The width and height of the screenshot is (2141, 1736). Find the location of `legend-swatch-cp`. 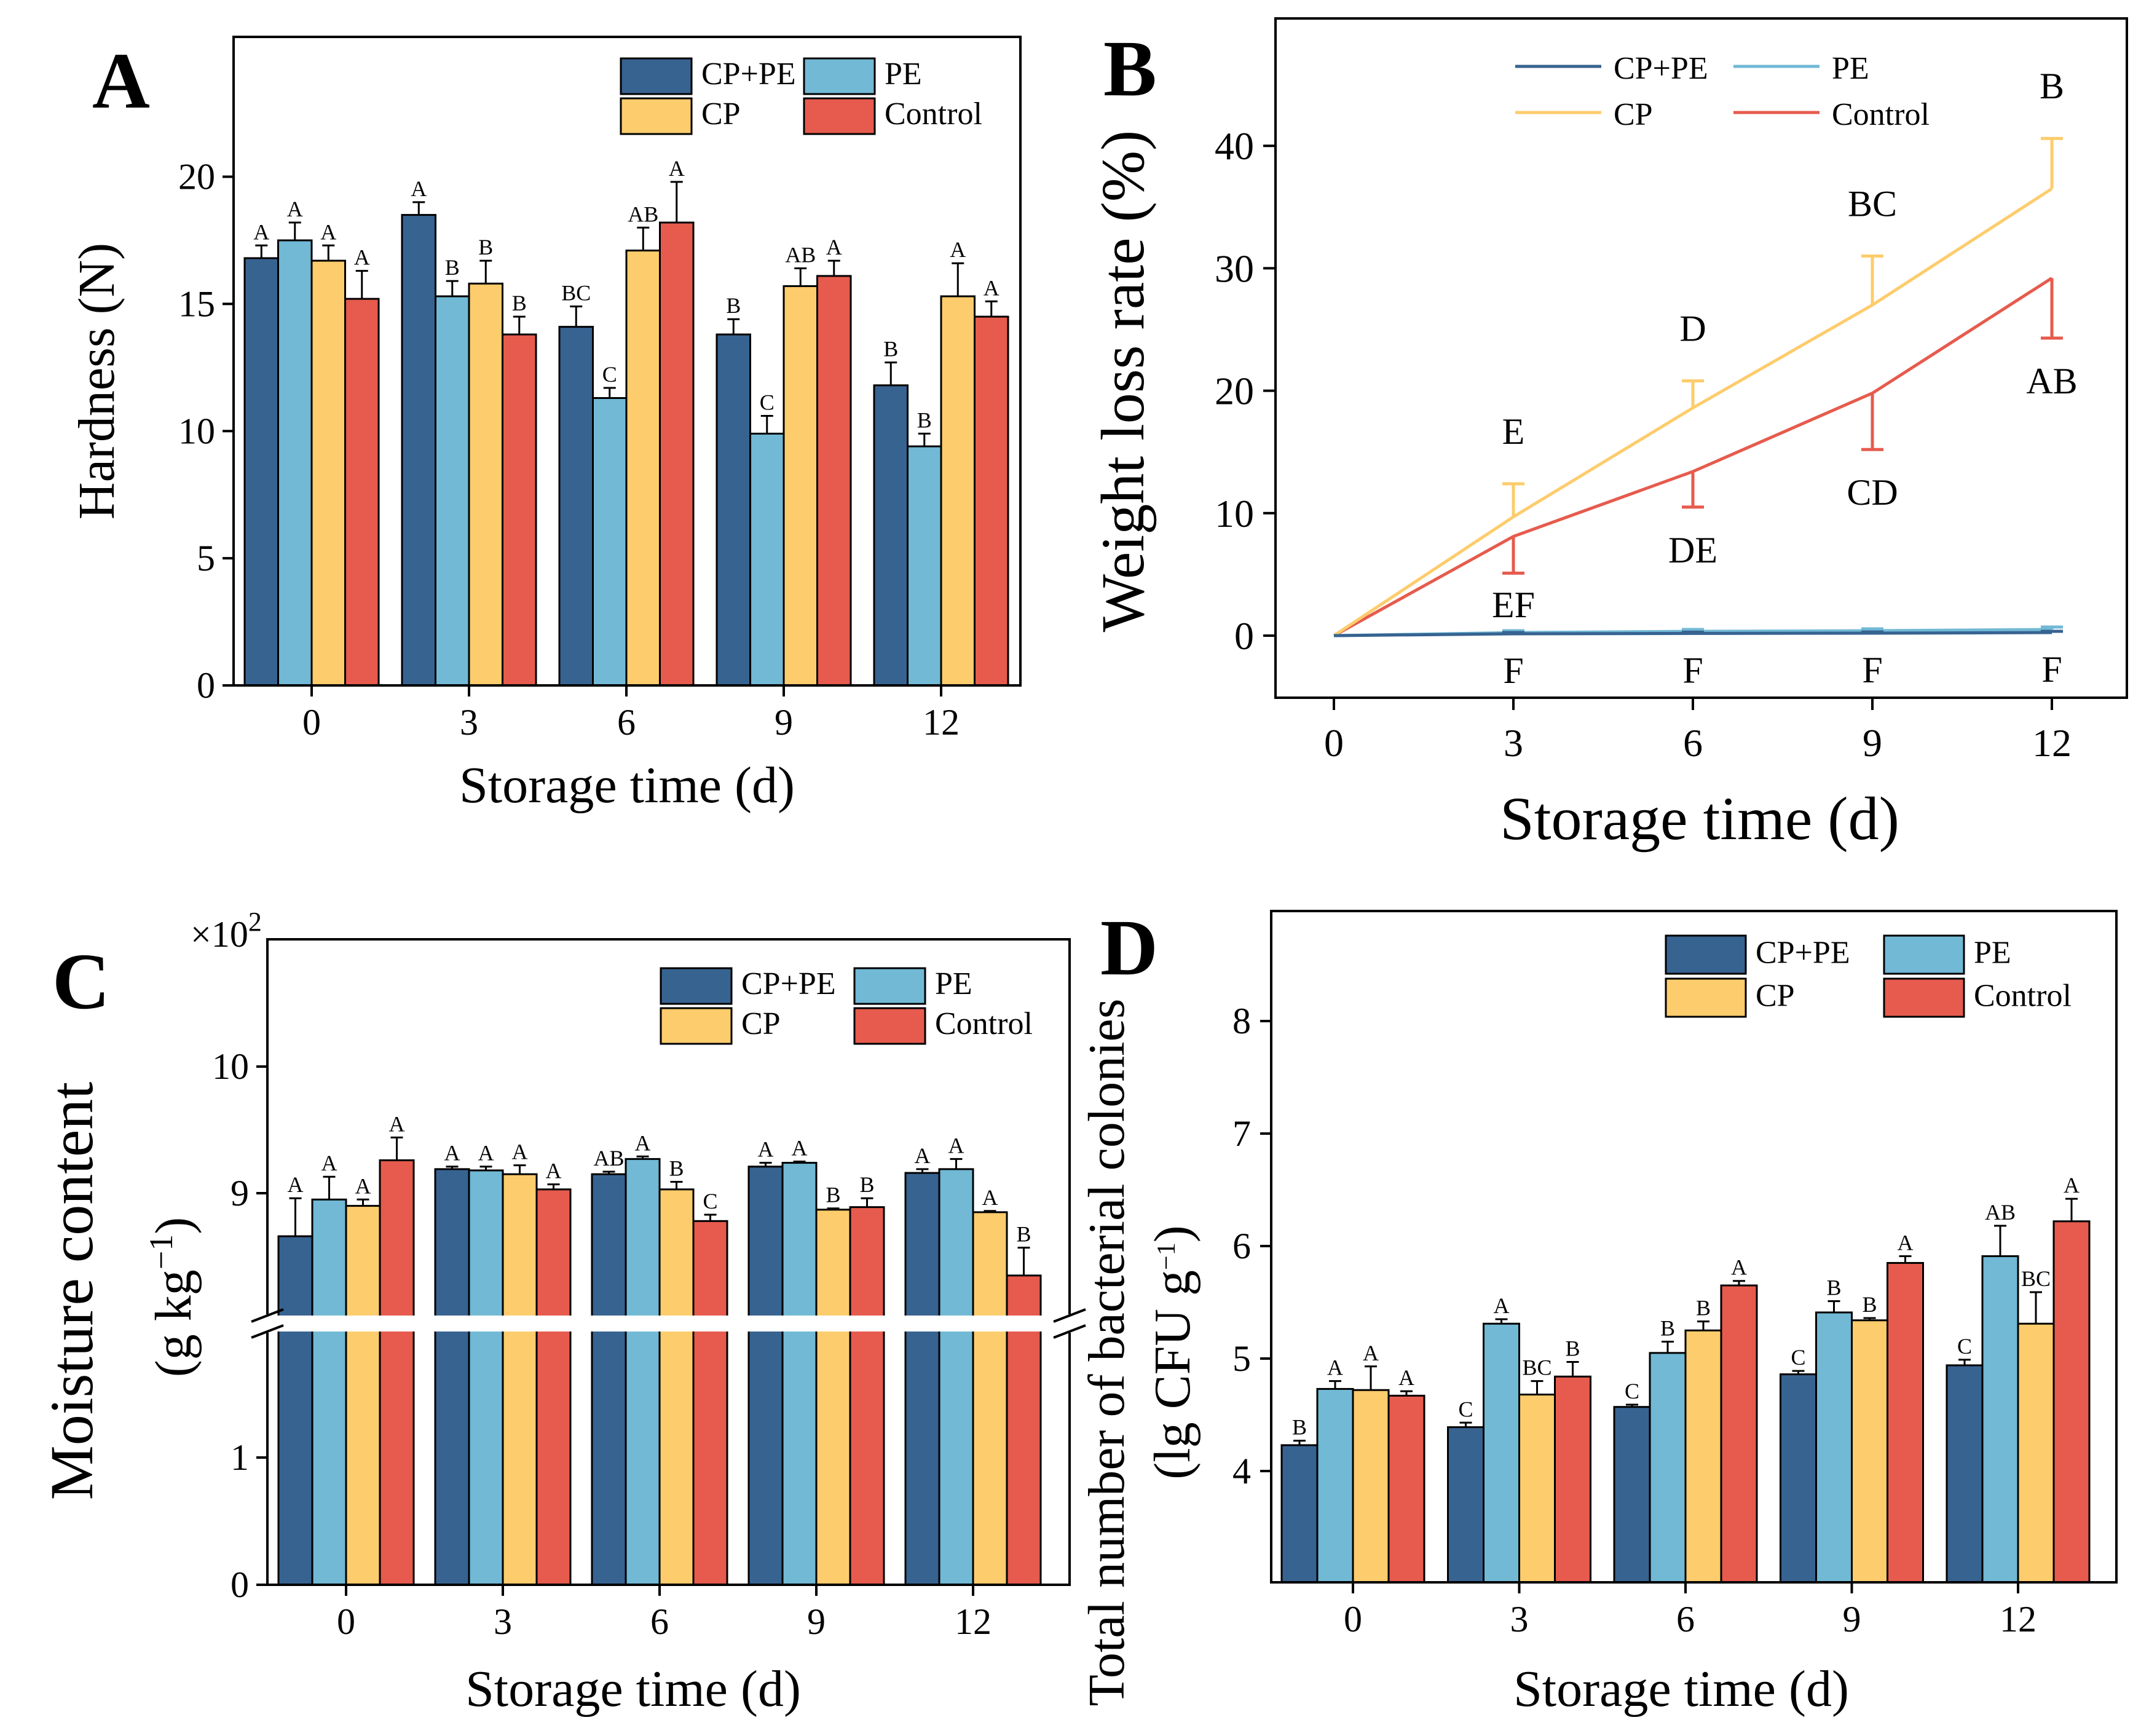

legend-swatch-cp is located at coordinates (657, 116).